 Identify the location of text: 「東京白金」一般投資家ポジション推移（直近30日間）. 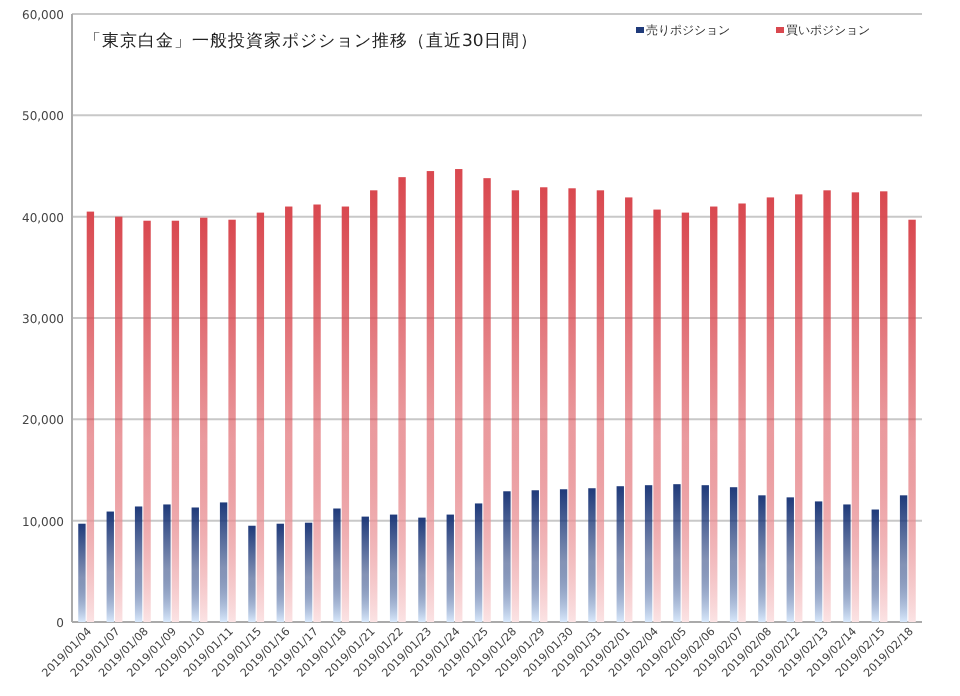
(311, 41).